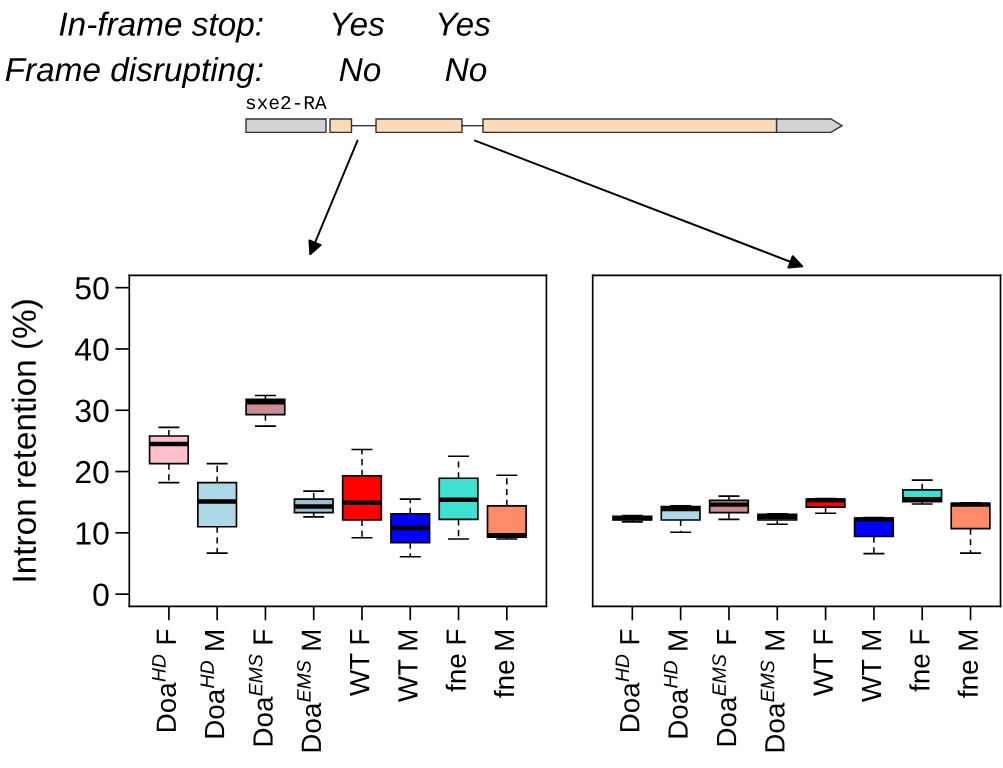  What do you see at coordinates (27, 440) in the screenshot?
I see `y-axis-title: Intron retention (%)` at bounding box center [27, 440].